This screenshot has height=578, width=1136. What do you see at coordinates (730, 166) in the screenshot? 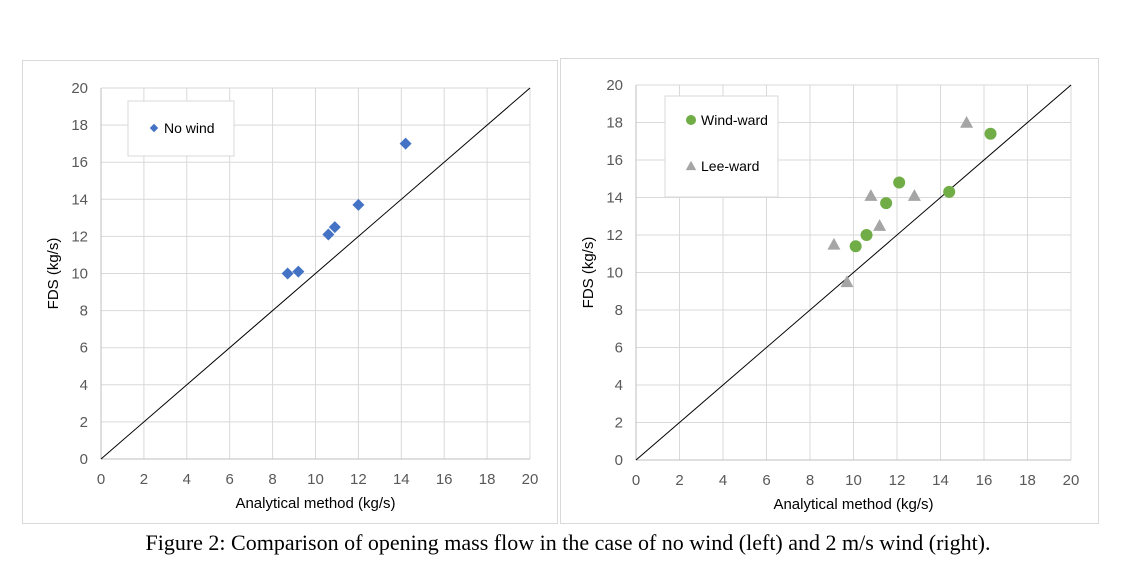
I see `legend-label: Lee-ward` at bounding box center [730, 166].